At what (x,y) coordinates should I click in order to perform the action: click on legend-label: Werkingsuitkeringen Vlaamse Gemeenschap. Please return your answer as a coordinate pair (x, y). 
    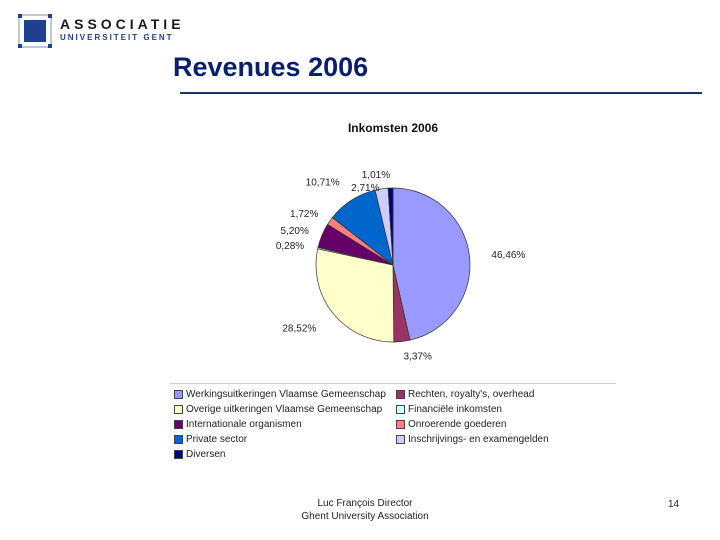
    Looking at the image, I should click on (286, 394).